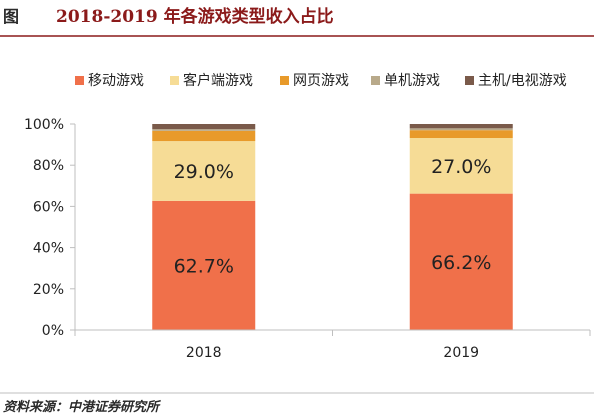 The height and width of the screenshot is (417, 594). I want to click on y-tick-label: 20%, so click(48, 290).